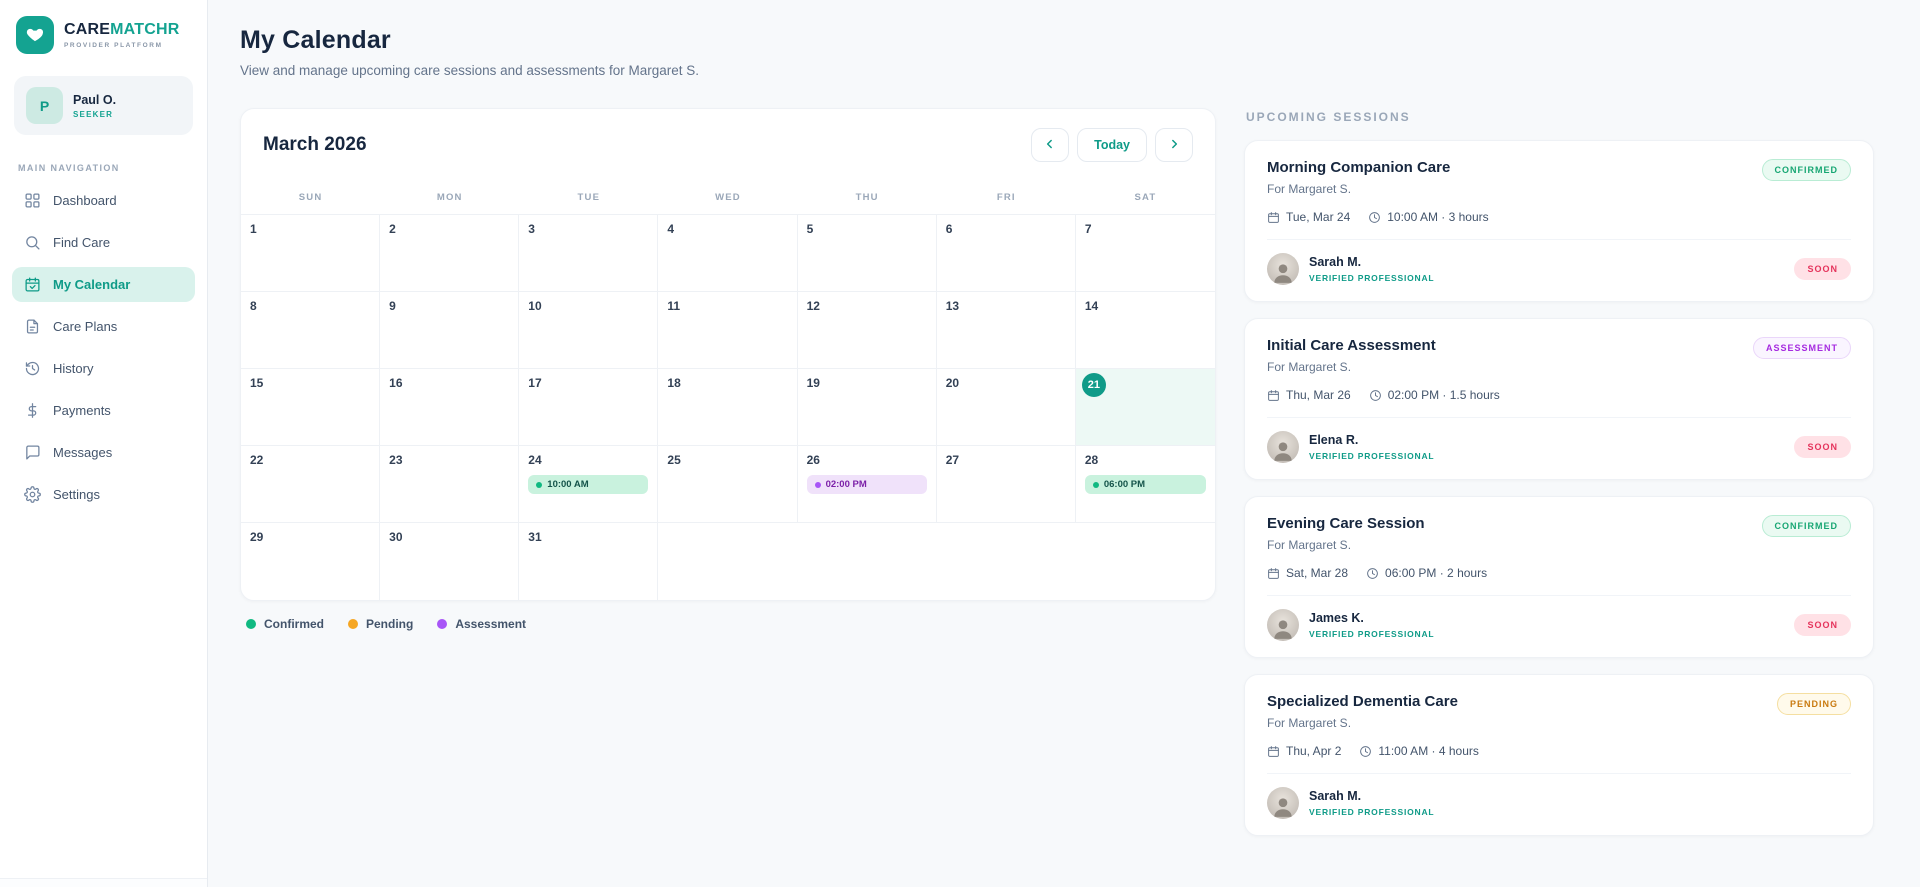 This screenshot has width=1920, height=887. I want to click on calendar-day-cell-18: 18, so click(728, 407).